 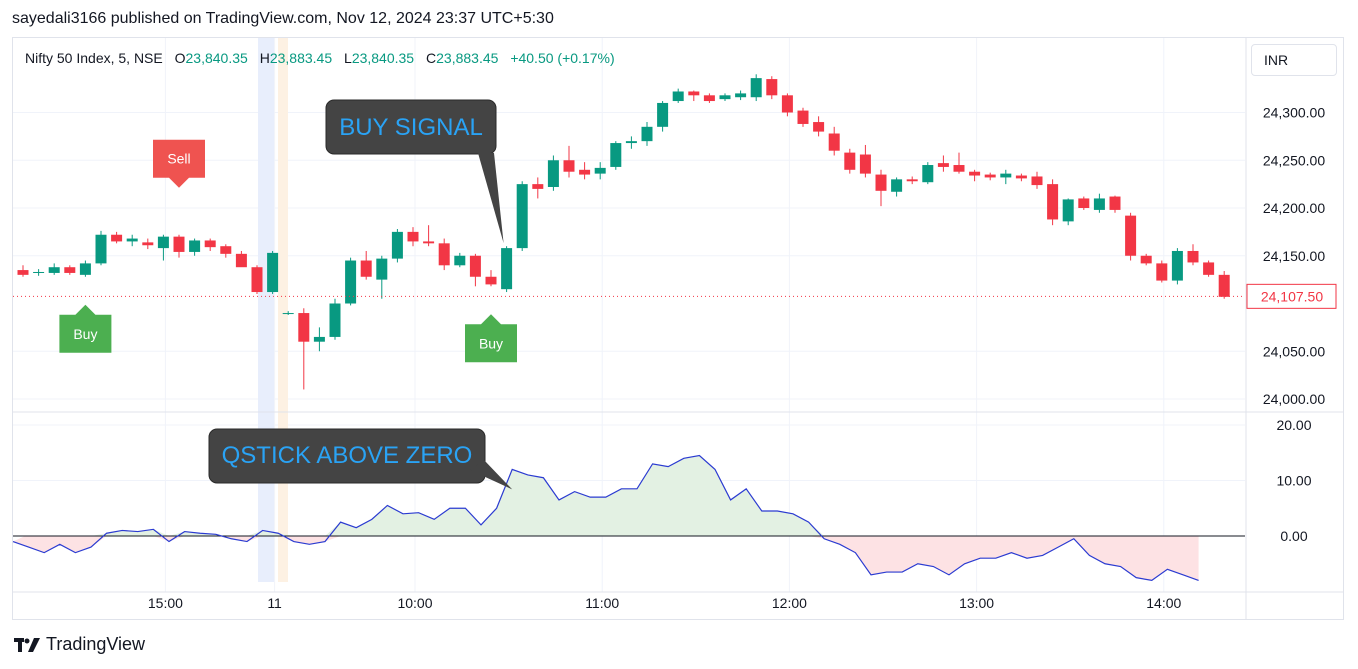 What do you see at coordinates (383, 58) in the screenshot?
I see `low-value: 23,840.35` at bounding box center [383, 58].